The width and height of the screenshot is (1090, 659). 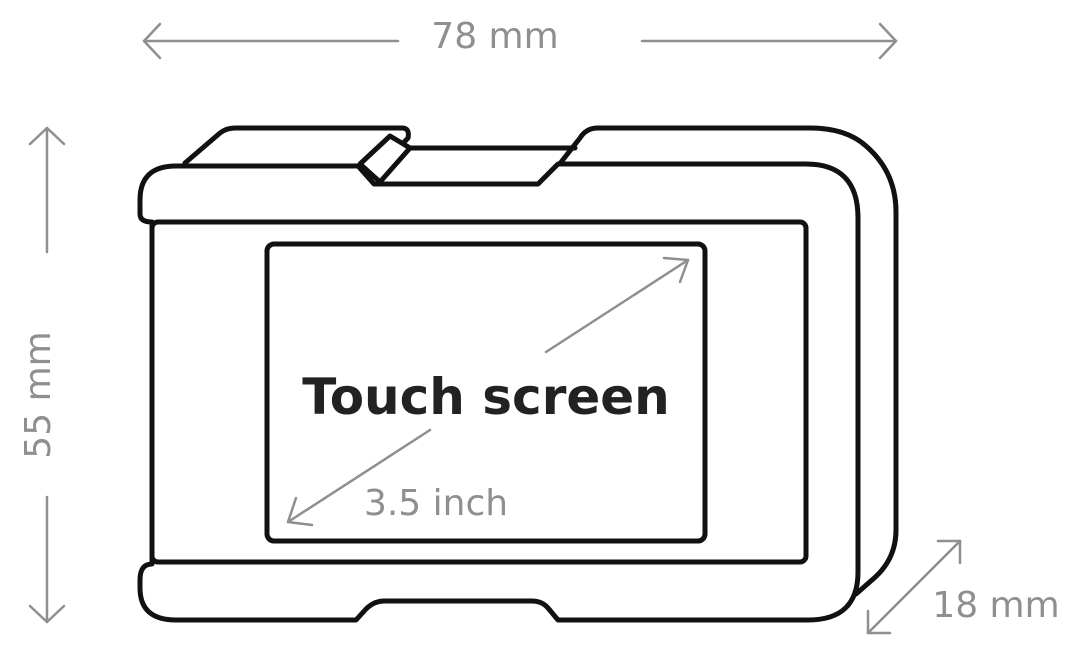 I want to click on height-arrow-top-head, so click(x=47, y=136).